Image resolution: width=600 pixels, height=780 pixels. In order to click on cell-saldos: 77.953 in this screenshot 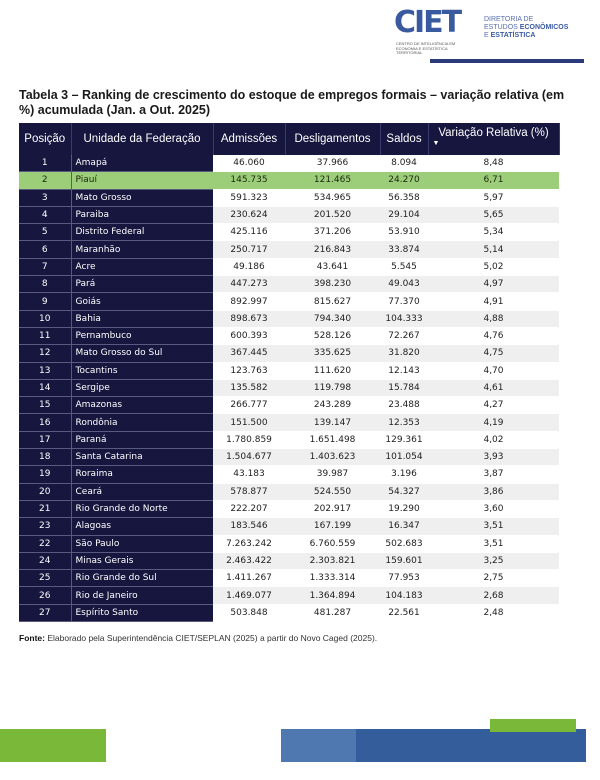, I will do `click(404, 578)`.